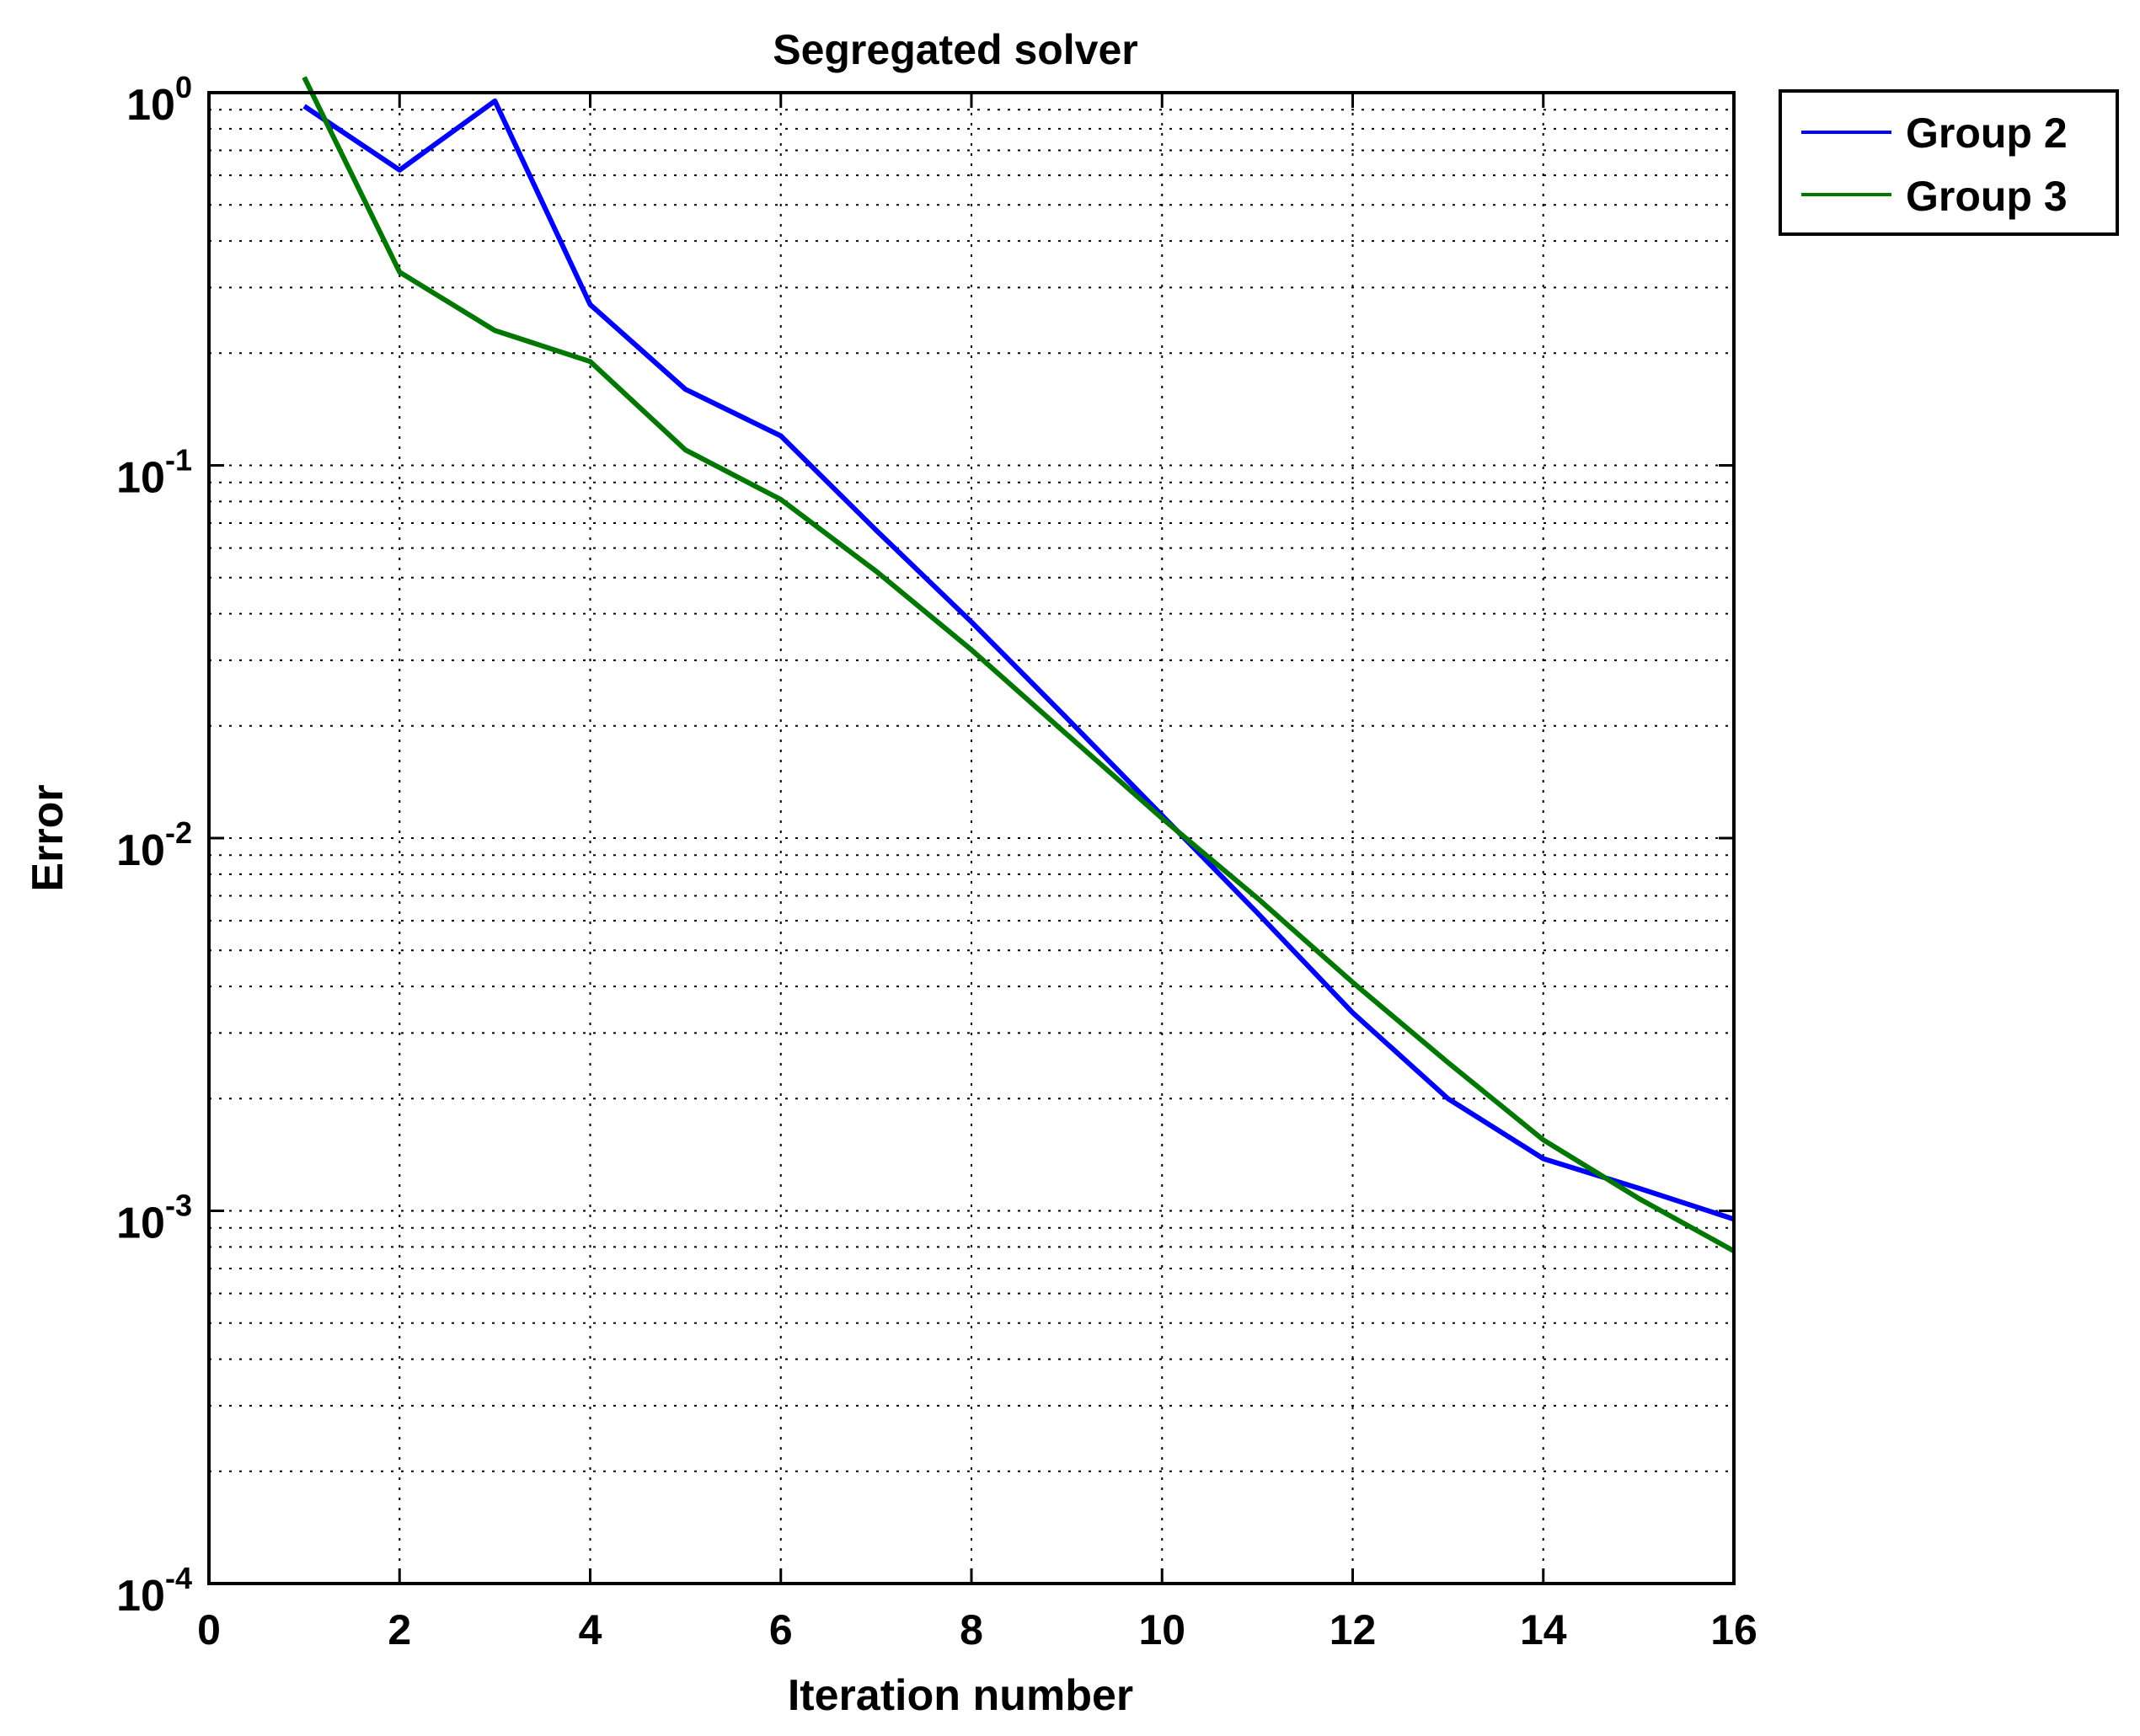 The image size is (2140, 1736). Describe the element at coordinates (154, 845) in the screenshot. I see `y-tick-label: 10⁻²` at that location.